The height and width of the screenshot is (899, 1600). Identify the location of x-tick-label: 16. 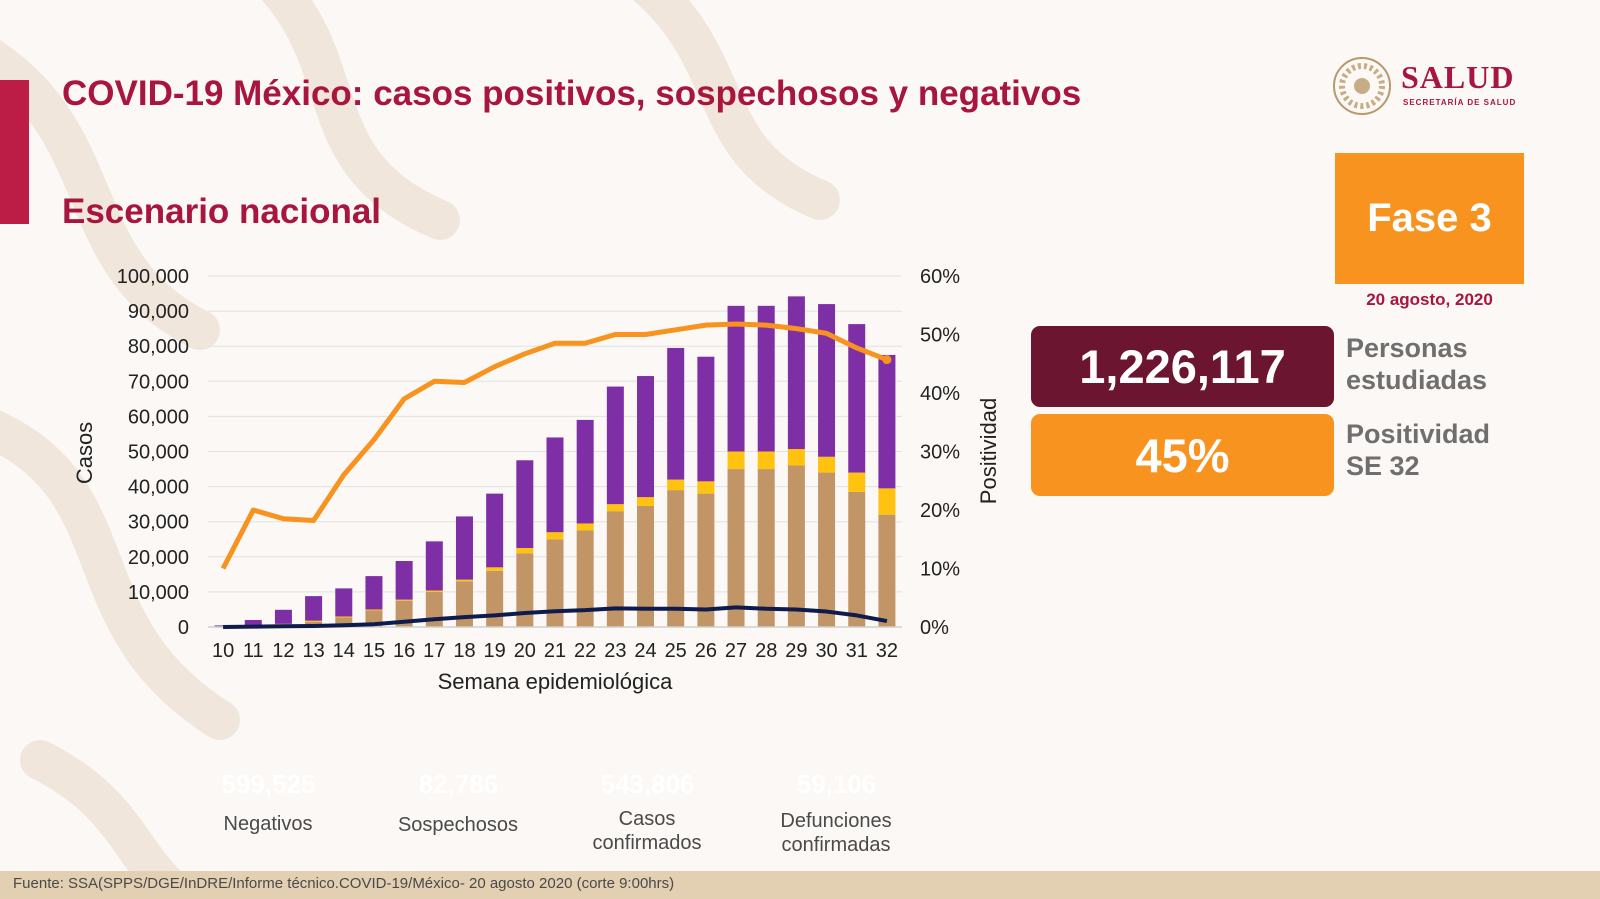
(404, 651).